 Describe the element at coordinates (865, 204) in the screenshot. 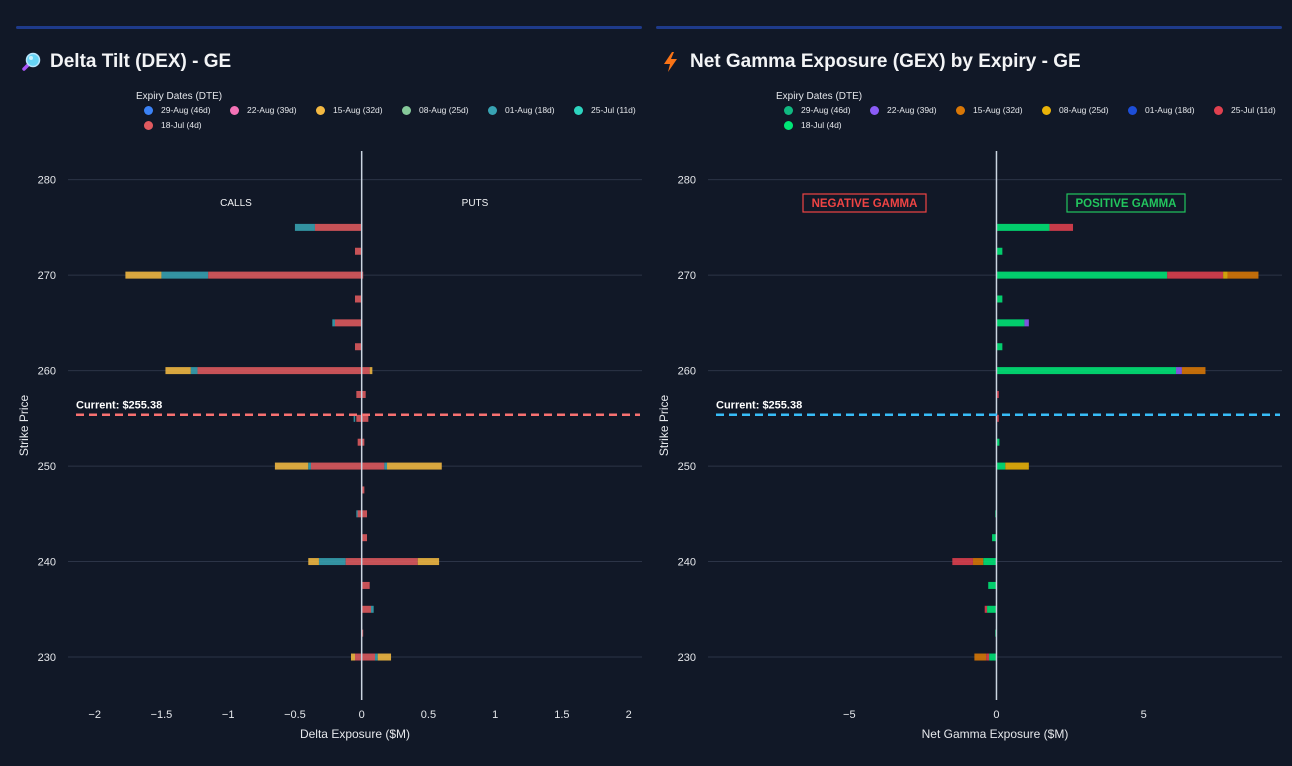

I see `negative-gamma-label: NEGATIVE GAMMA` at that location.